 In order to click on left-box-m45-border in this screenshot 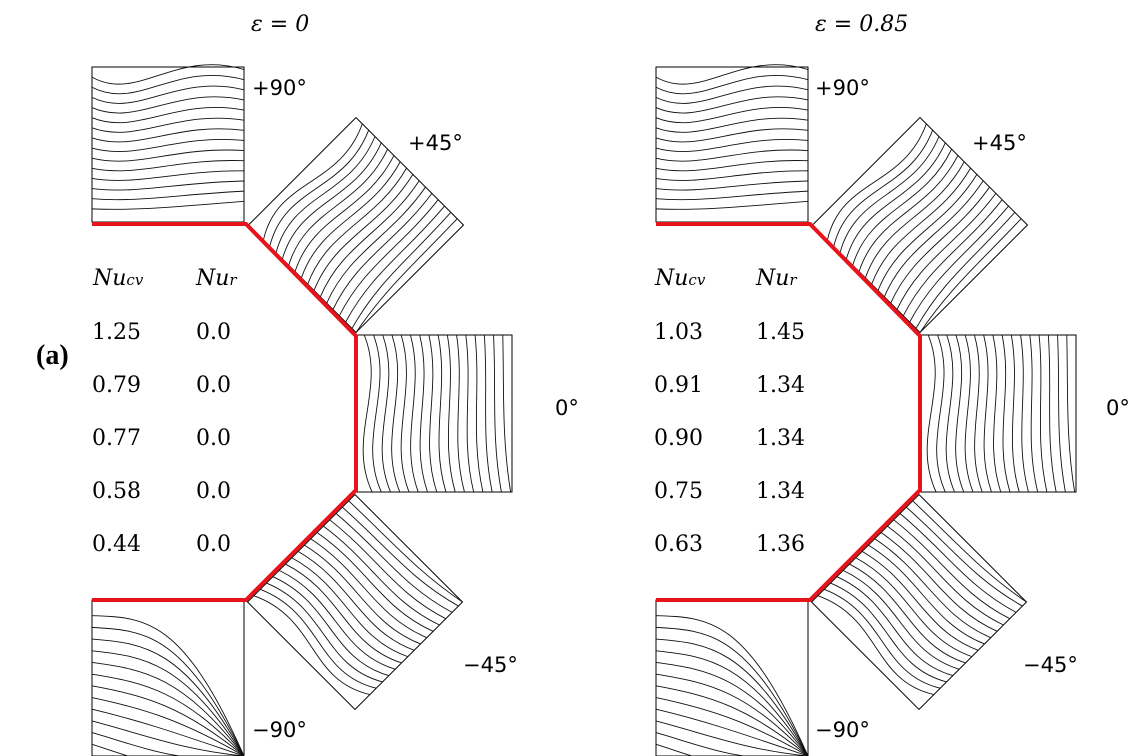, I will do `click(355, 602)`.